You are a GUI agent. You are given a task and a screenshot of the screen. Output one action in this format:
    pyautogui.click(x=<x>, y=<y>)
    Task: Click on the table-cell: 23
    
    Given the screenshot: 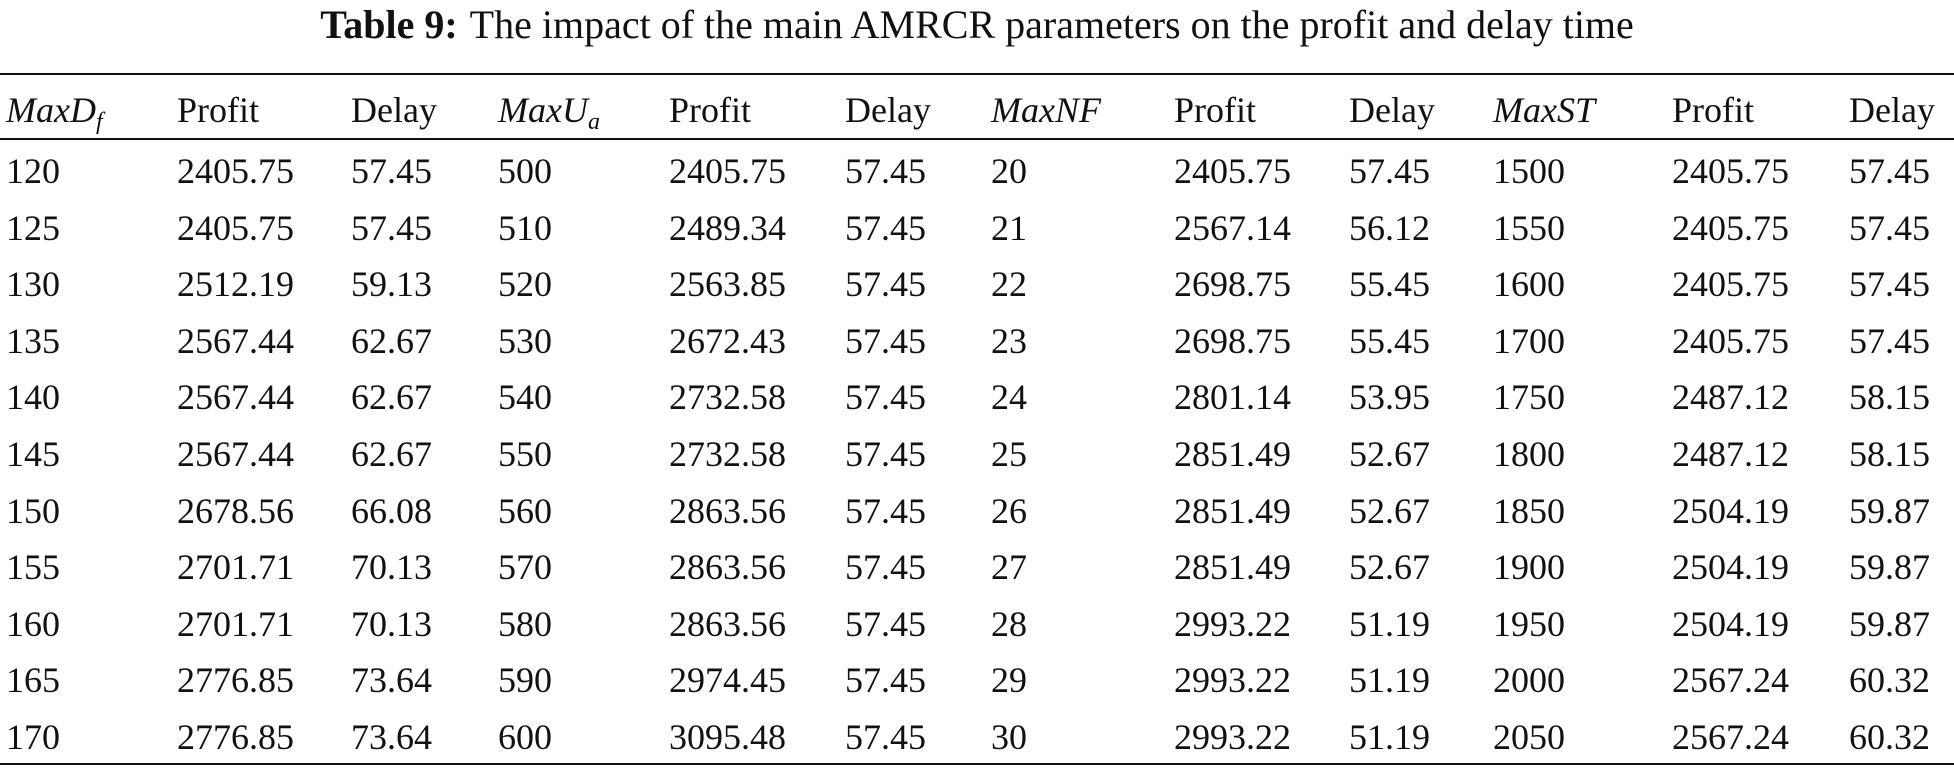 What is the action you would take?
    pyautogui.click(x=1009, y=340)
    